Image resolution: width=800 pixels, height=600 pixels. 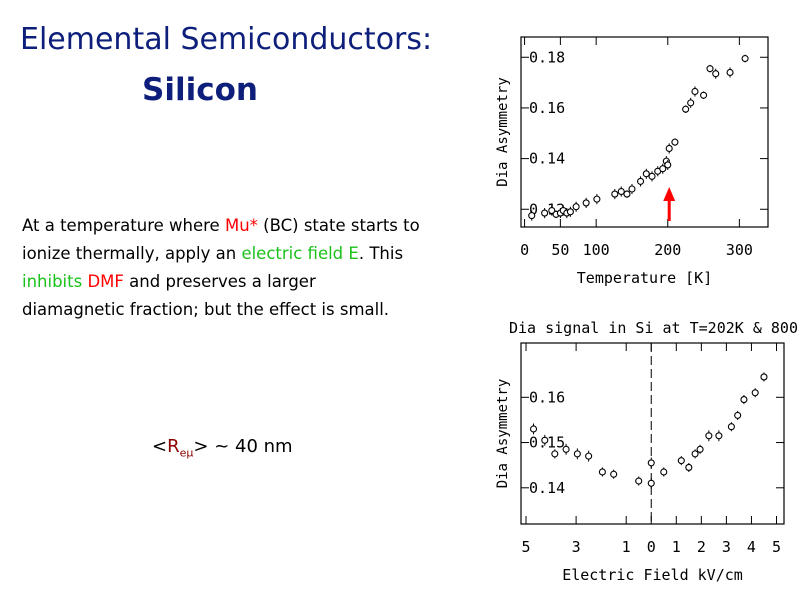 What do you see at coordinates (186, 453) in the screenshot?
I see `radius-subscript: eμ` at bounding box center [186, 453].